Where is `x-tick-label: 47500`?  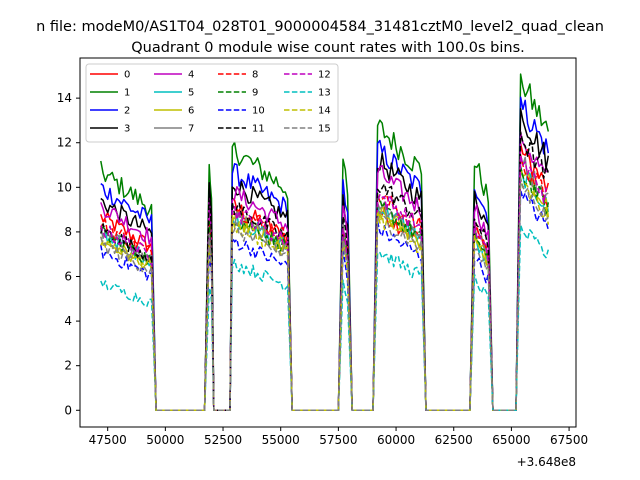
x-tick-label: 47500 is located at coordinates (108, 440).